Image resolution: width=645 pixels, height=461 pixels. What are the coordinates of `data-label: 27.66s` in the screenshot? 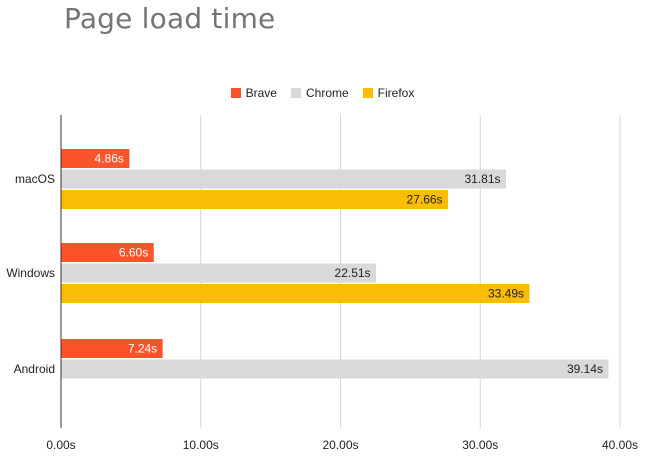 It's located at (425, 200).